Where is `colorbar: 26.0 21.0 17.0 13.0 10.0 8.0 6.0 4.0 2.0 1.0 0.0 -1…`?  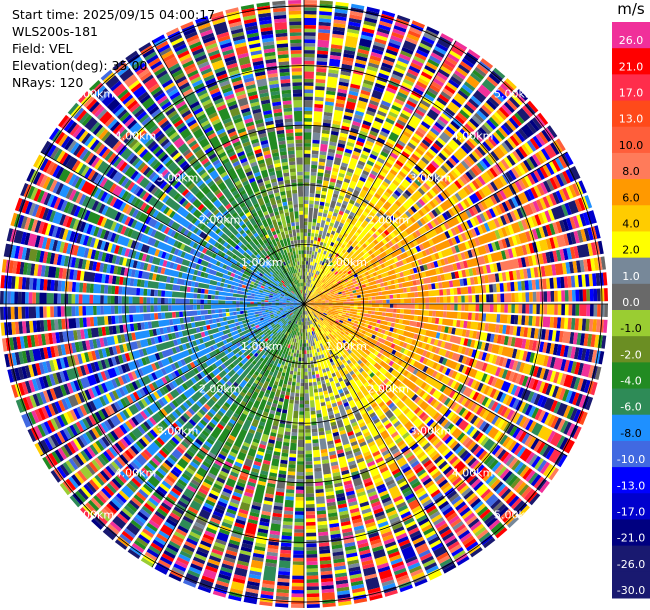 colorbar: 26.0 21.0 17.0 13.0 10.0 8.0 6.0 4.0 2.0 1.0 0.0 -1… is located at coordinates (631, 310).